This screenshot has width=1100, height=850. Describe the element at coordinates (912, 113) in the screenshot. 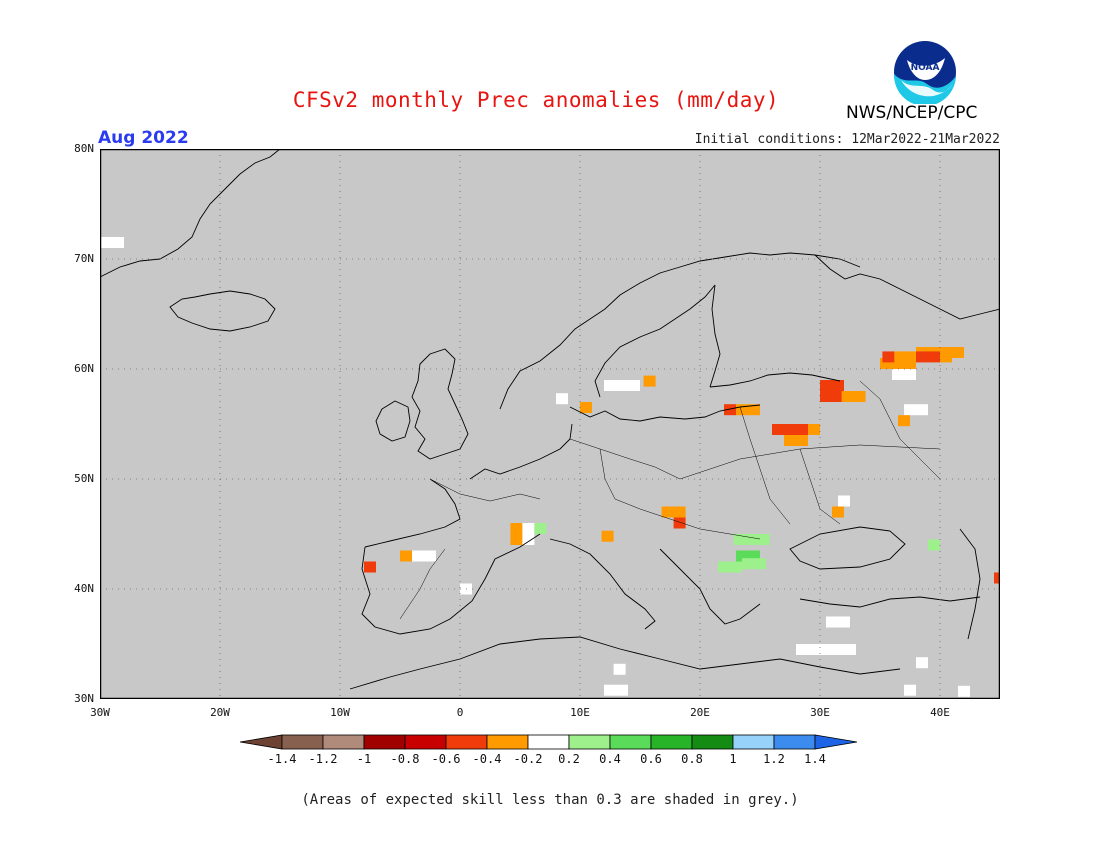

I see `organization-label: NWS/NCEP/CPC` at that location.